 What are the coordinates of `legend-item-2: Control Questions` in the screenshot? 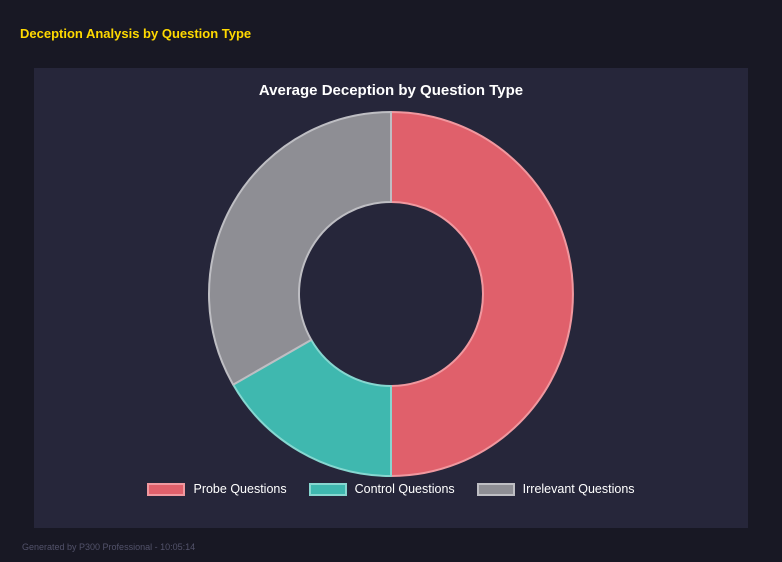 It's located at (381, 489).